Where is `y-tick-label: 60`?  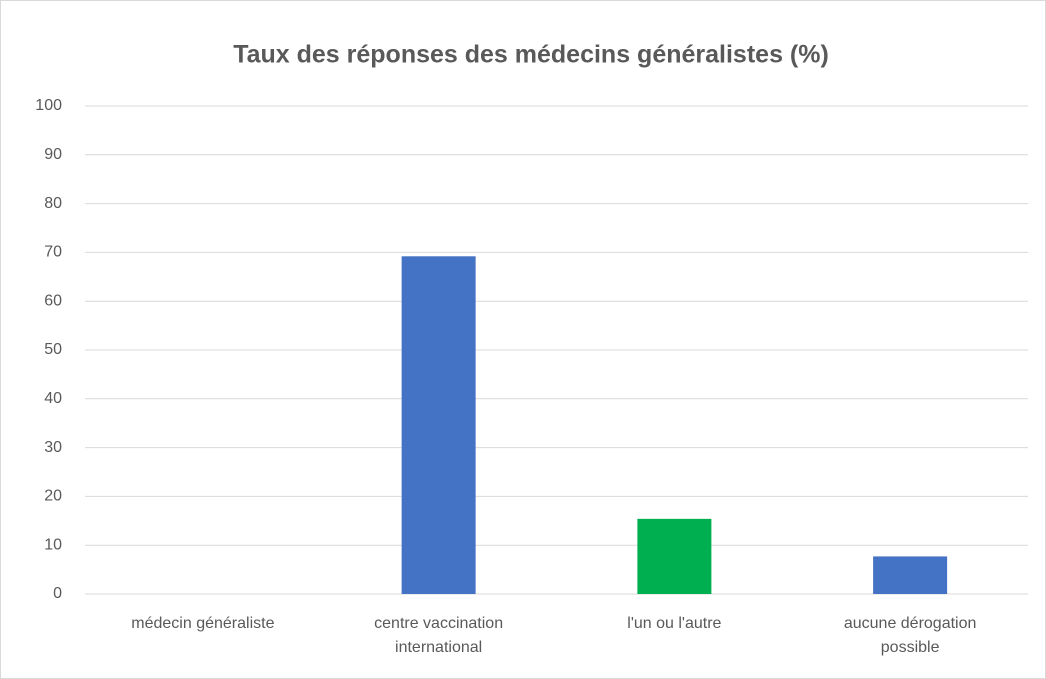 y-tick-label: 60 is located at coordinates (53, 300).